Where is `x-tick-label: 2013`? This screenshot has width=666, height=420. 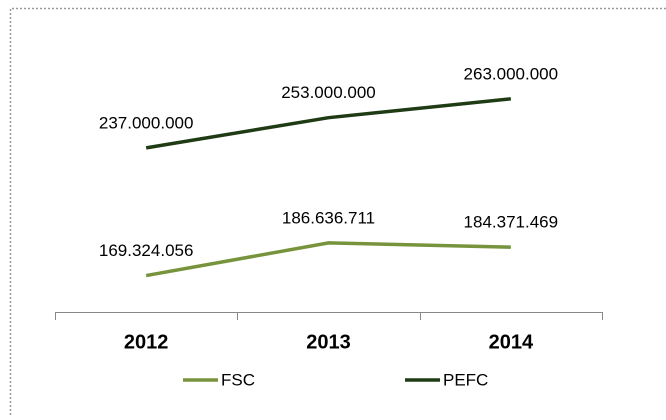
x-tick-label: 2013 is located at coordinates (328, 342).